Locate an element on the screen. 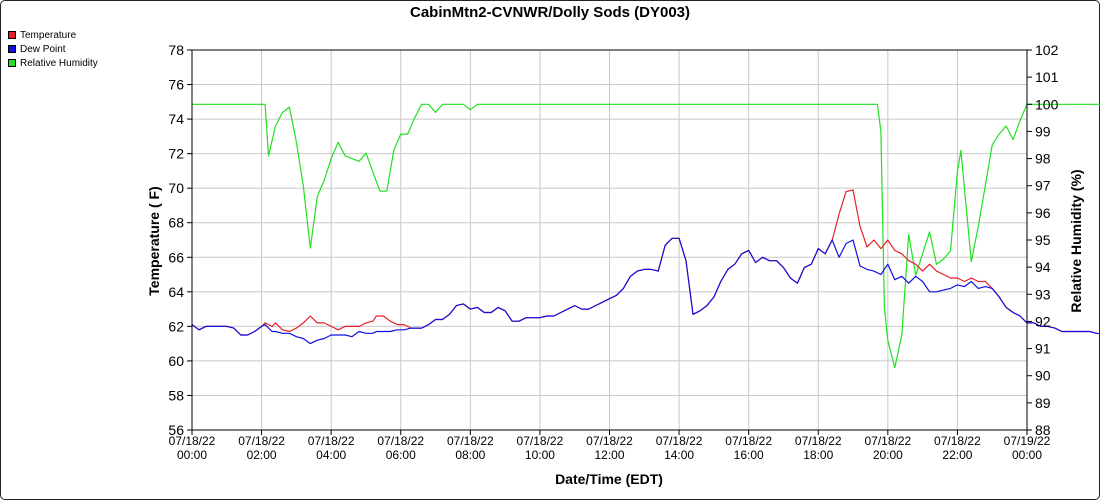  legend-label-relative-humidity: Relative Humidity is located at coordinates (59, 63).